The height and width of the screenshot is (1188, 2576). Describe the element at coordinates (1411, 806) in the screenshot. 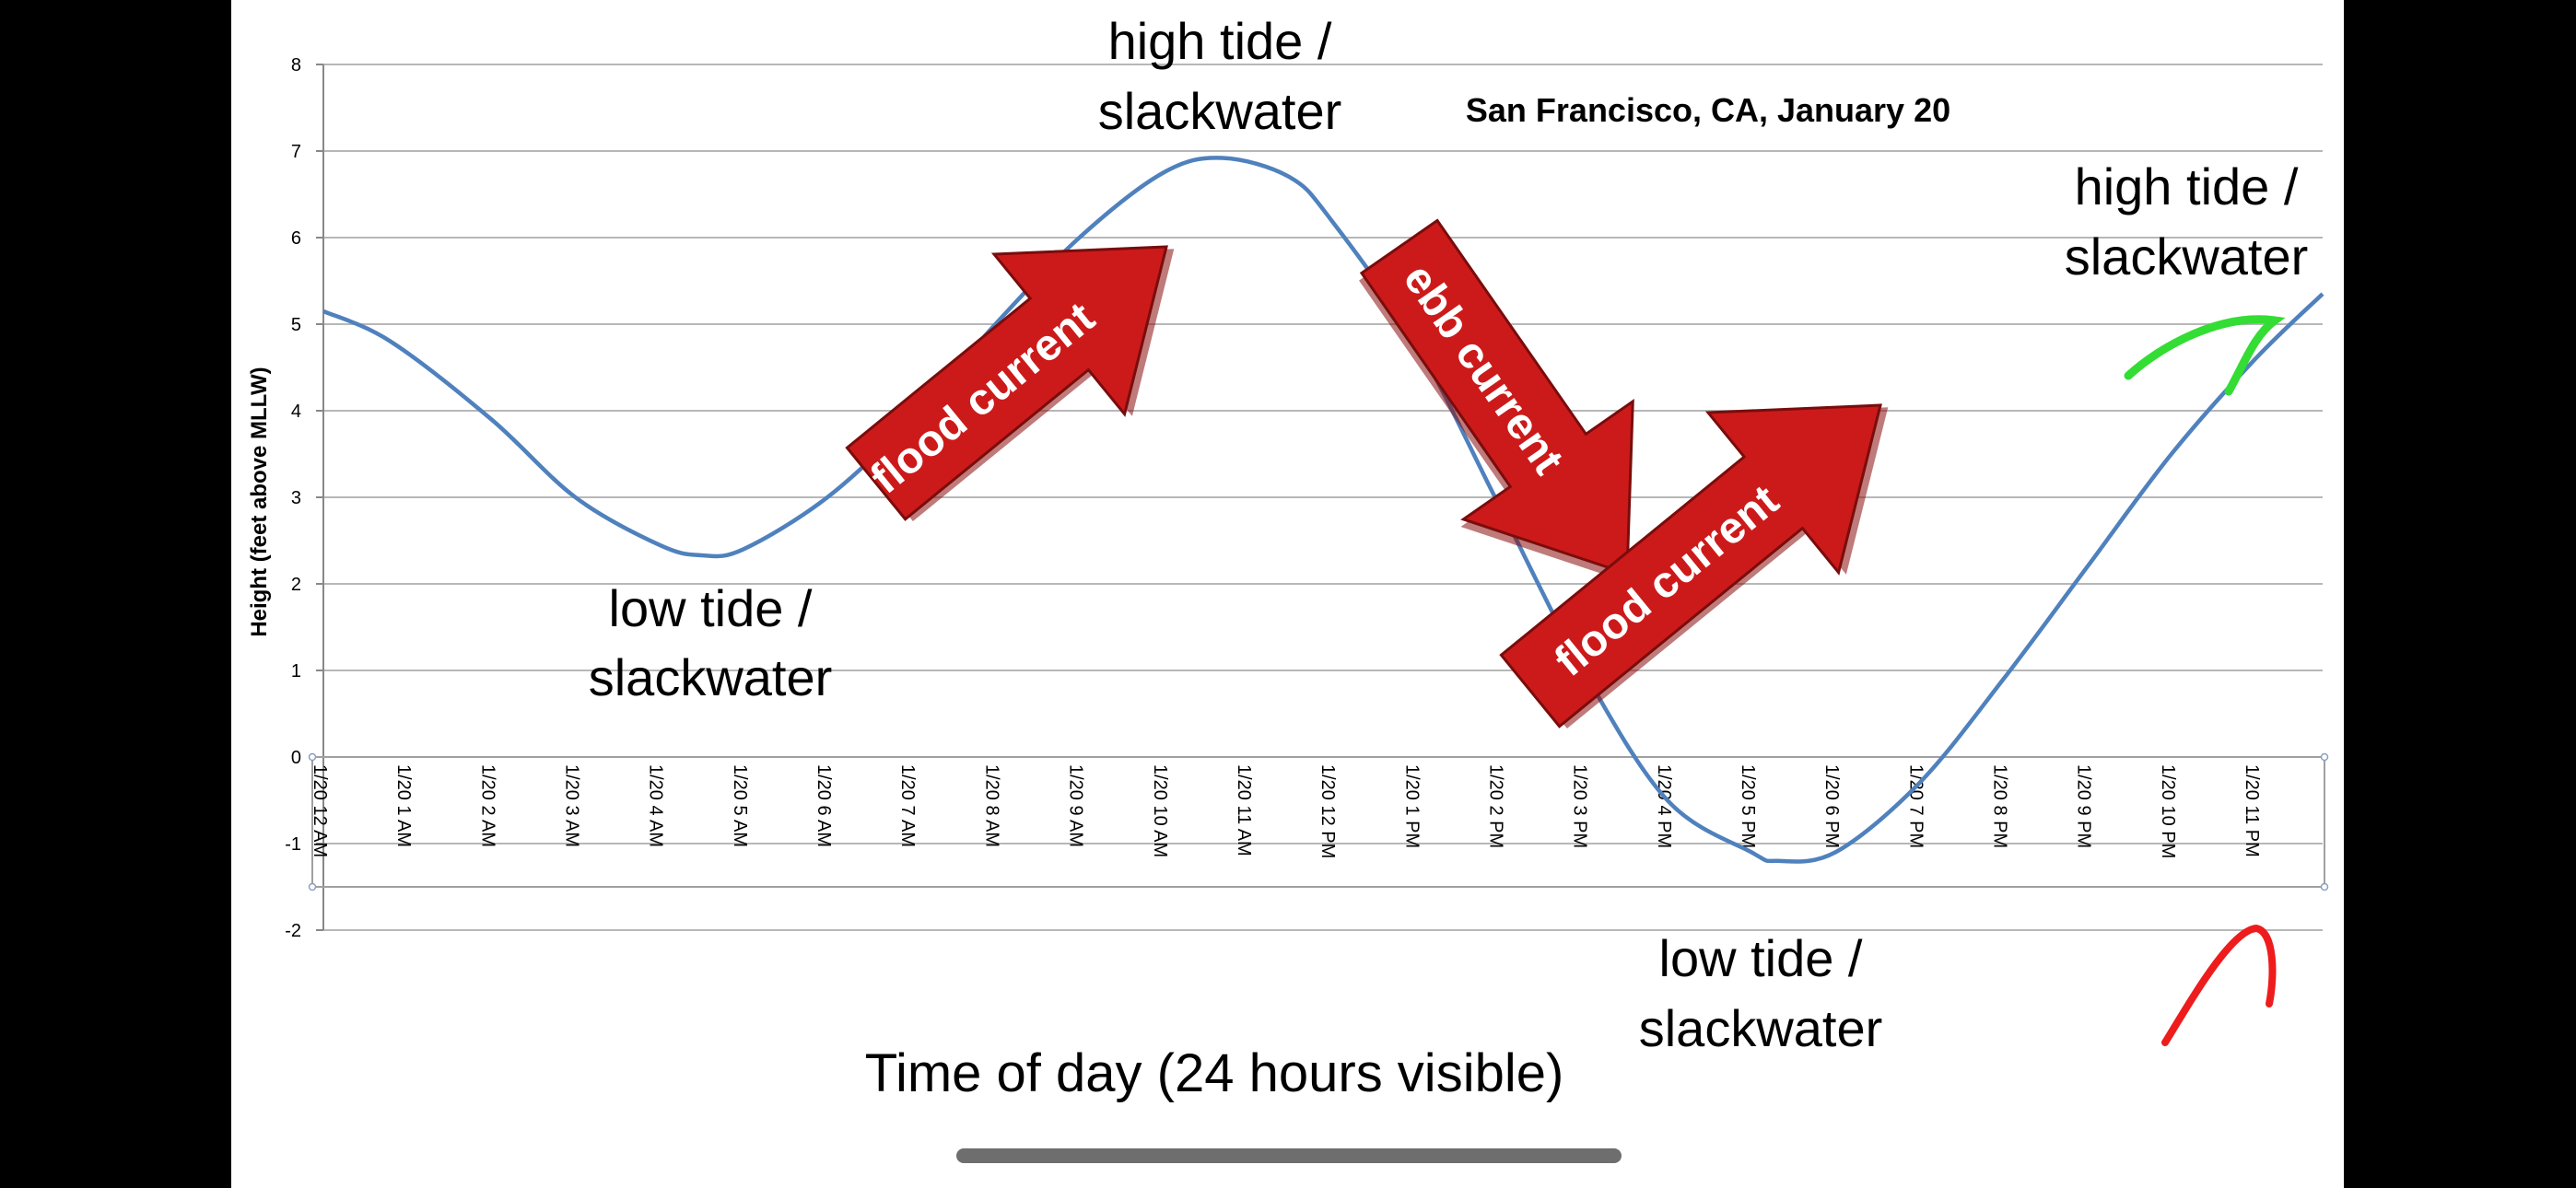

I see `x-tick-label: 1/20 1 PM` at that location.